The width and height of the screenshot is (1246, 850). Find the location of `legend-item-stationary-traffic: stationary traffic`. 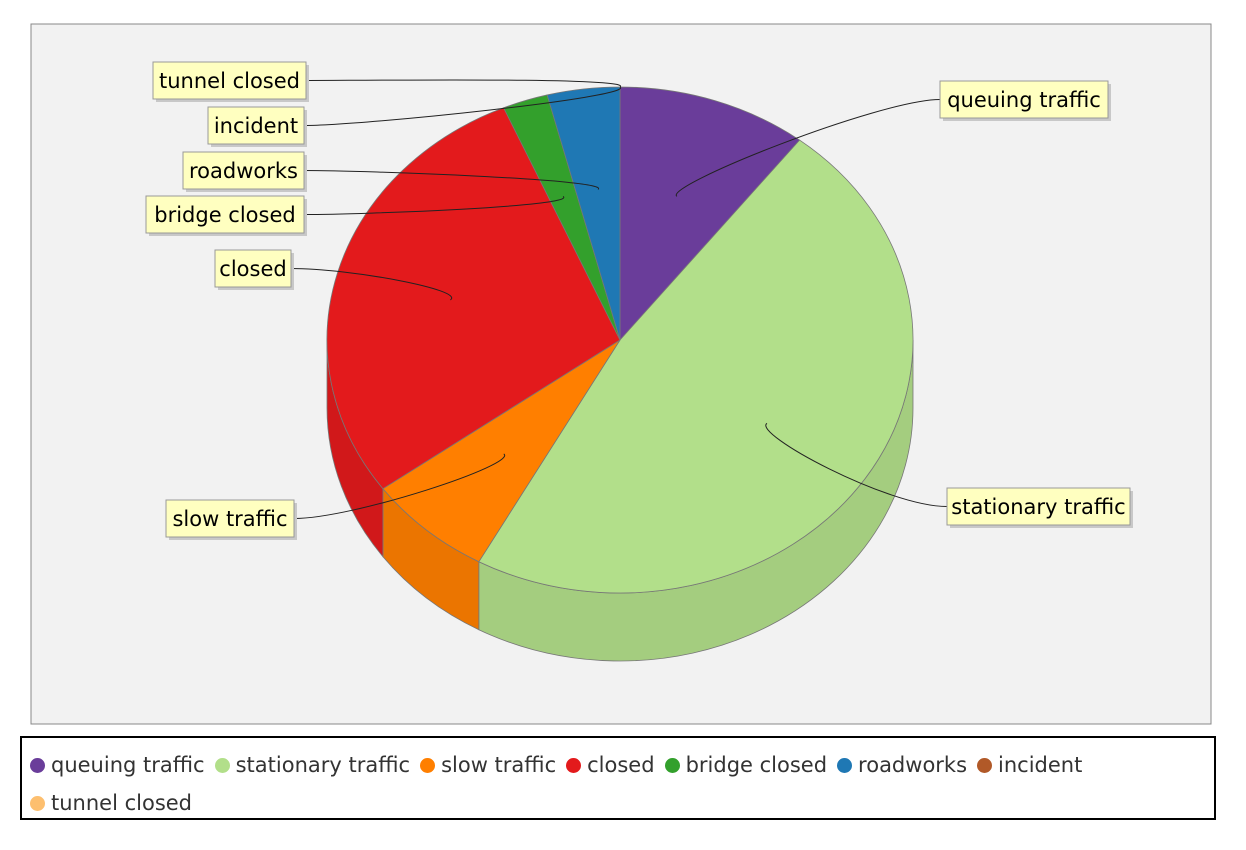

legend-item-stationary-traffic: stationary traffic is located at coordinates (312, 765).